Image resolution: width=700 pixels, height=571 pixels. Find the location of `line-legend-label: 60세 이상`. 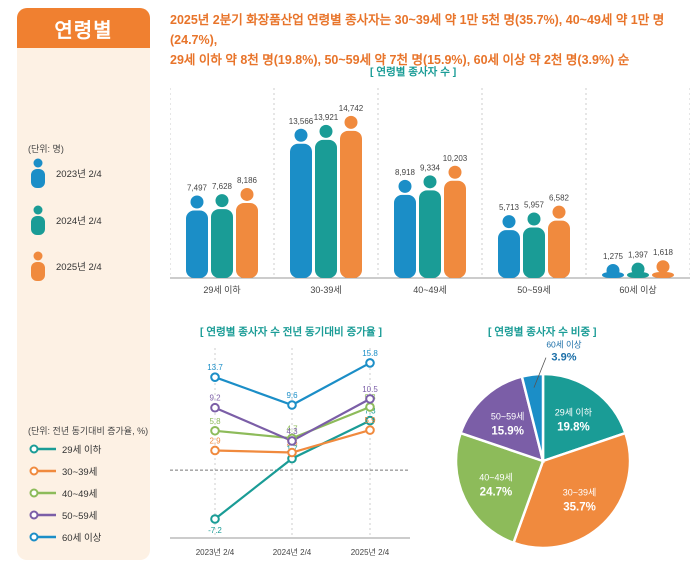

line-legend-label: 60세 이상 is located at coordinates (82, 538).